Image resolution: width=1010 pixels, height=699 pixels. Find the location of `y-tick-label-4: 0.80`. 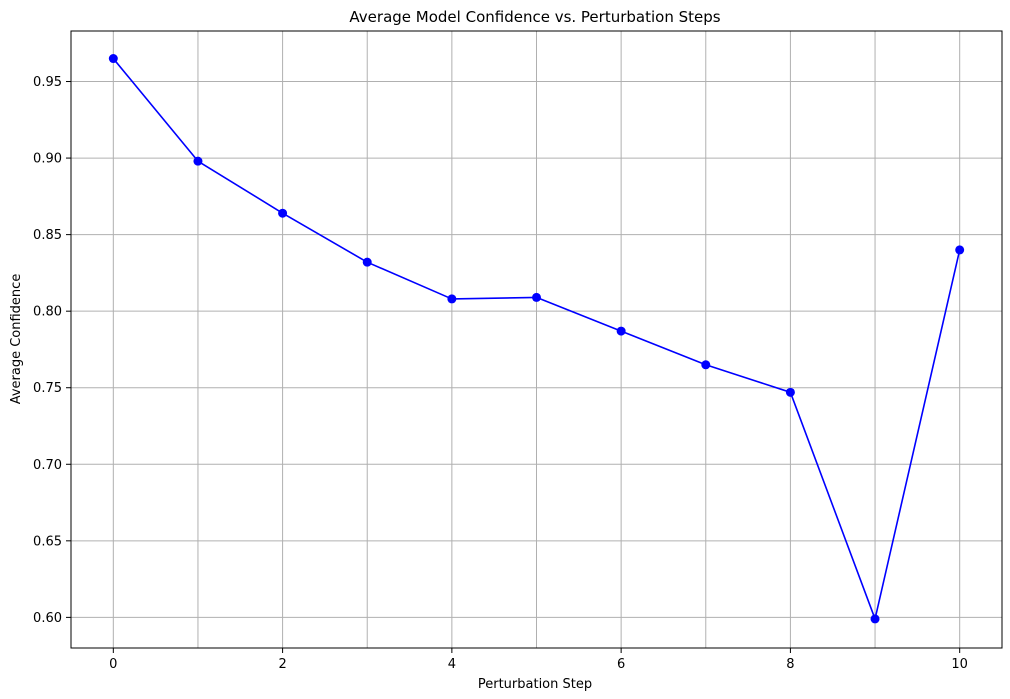

y-tick-label-4: 0.80 is located at coordinates (47, 312).